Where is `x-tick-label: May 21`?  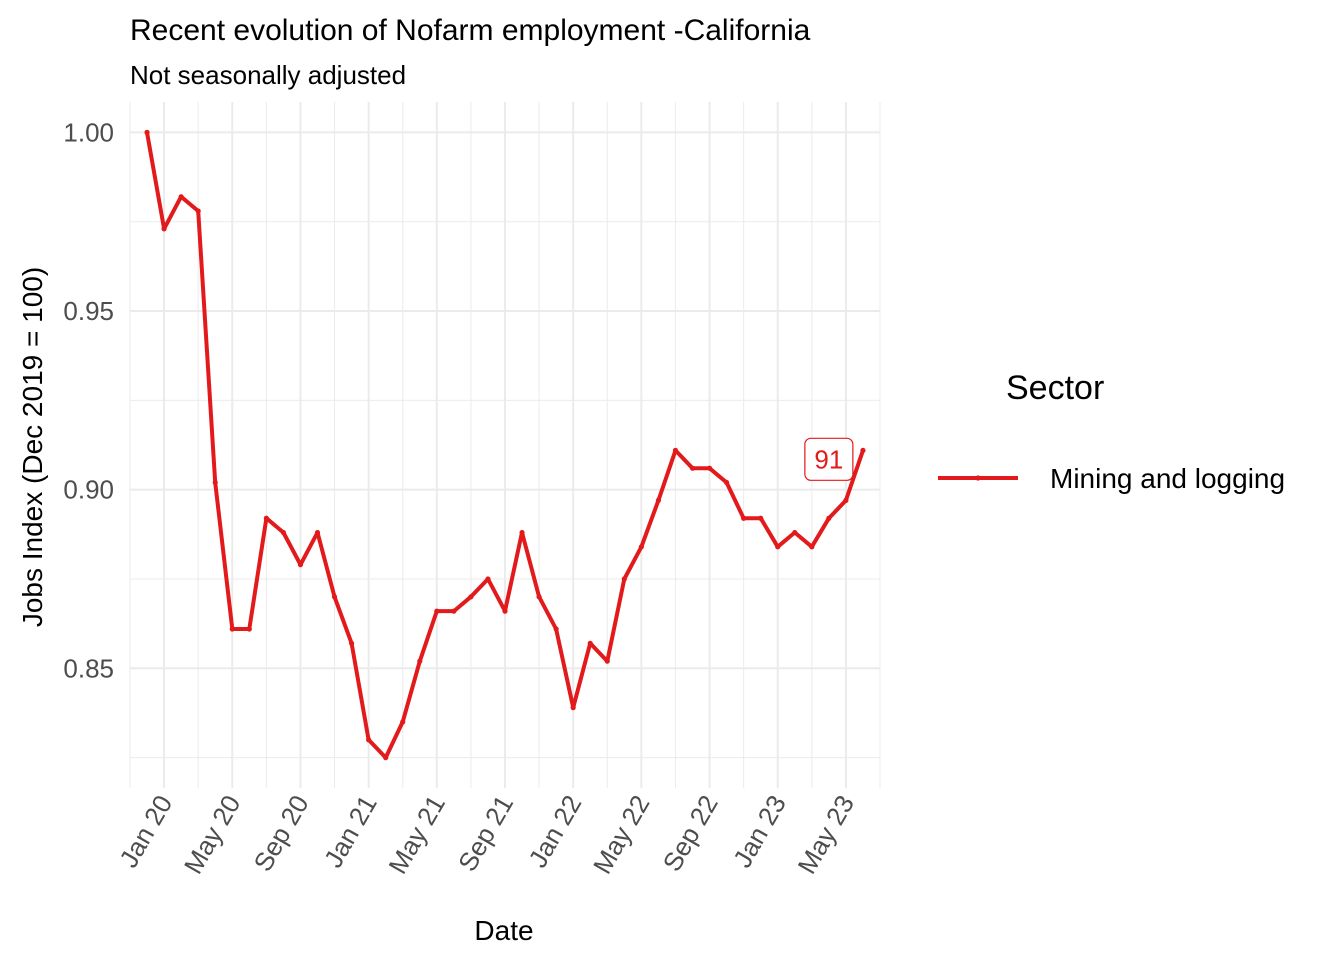 x-tick-label: May 21 is located at coordinates (416, 834).